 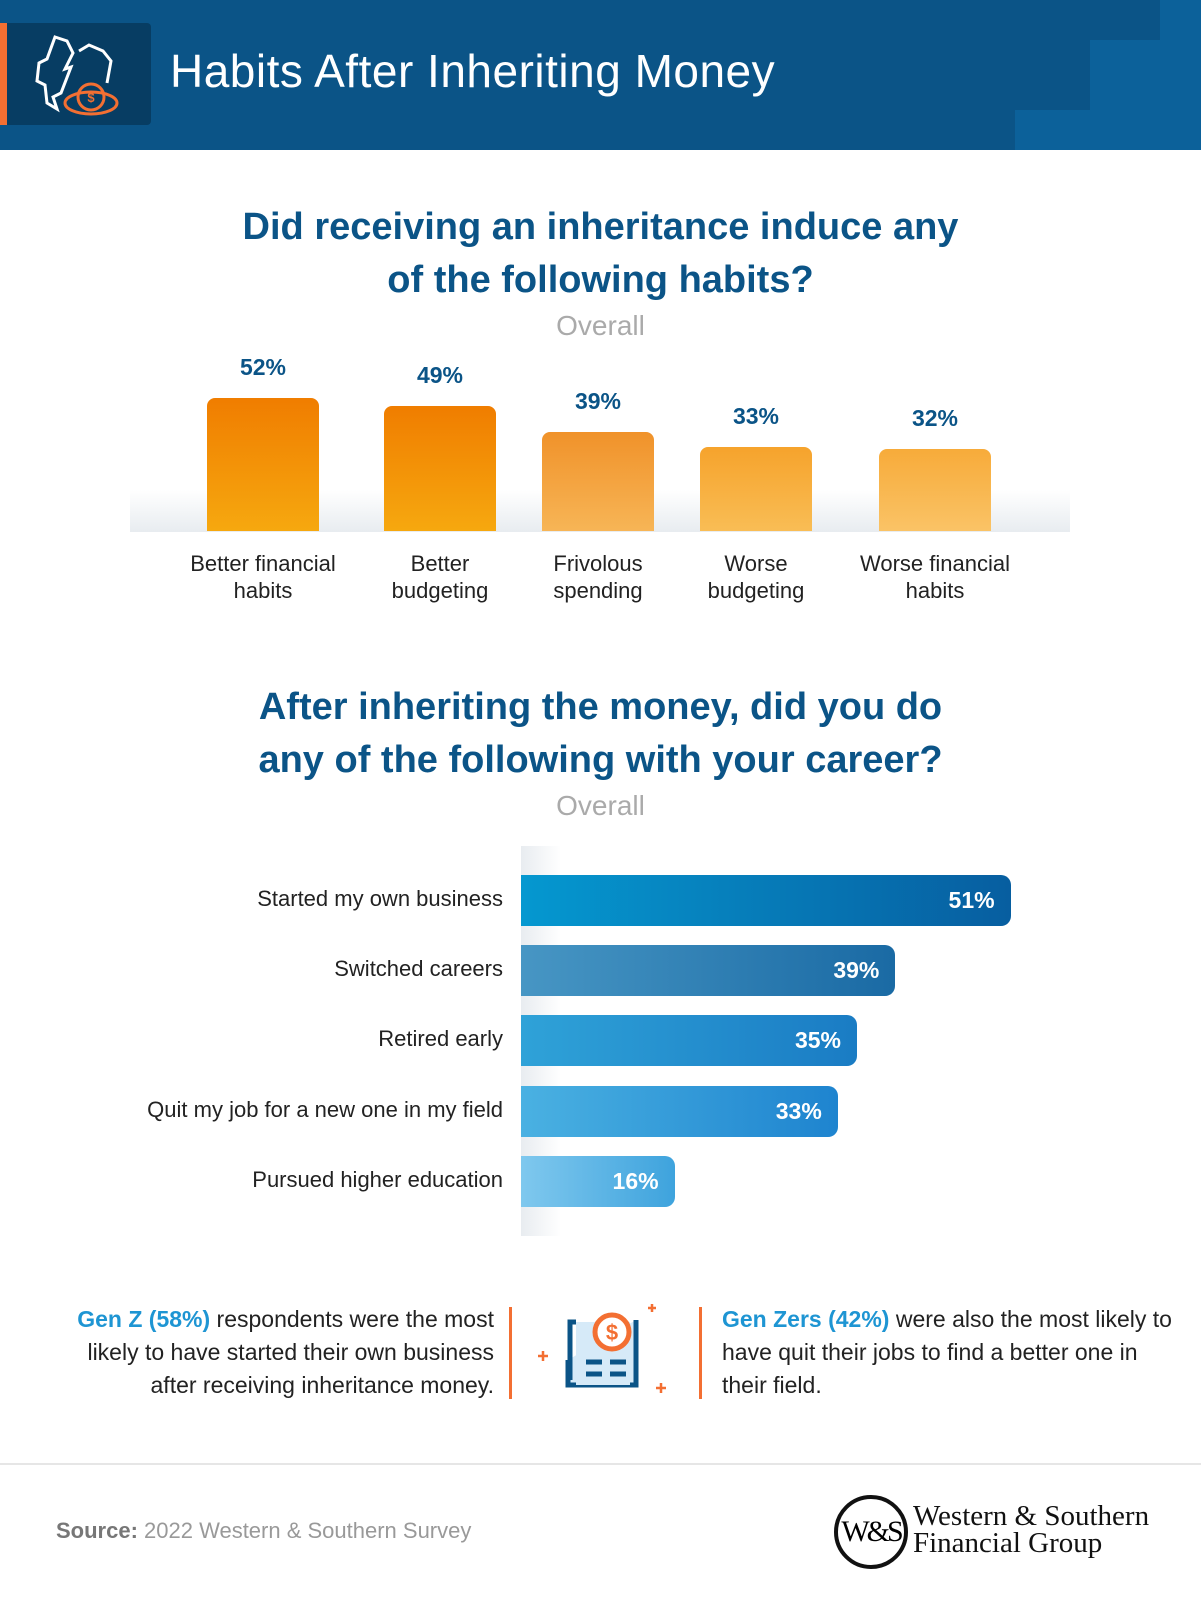 I want to click on chart1-title-line1: Did receiving an inheritance induce any, so click(x=600, y=227).